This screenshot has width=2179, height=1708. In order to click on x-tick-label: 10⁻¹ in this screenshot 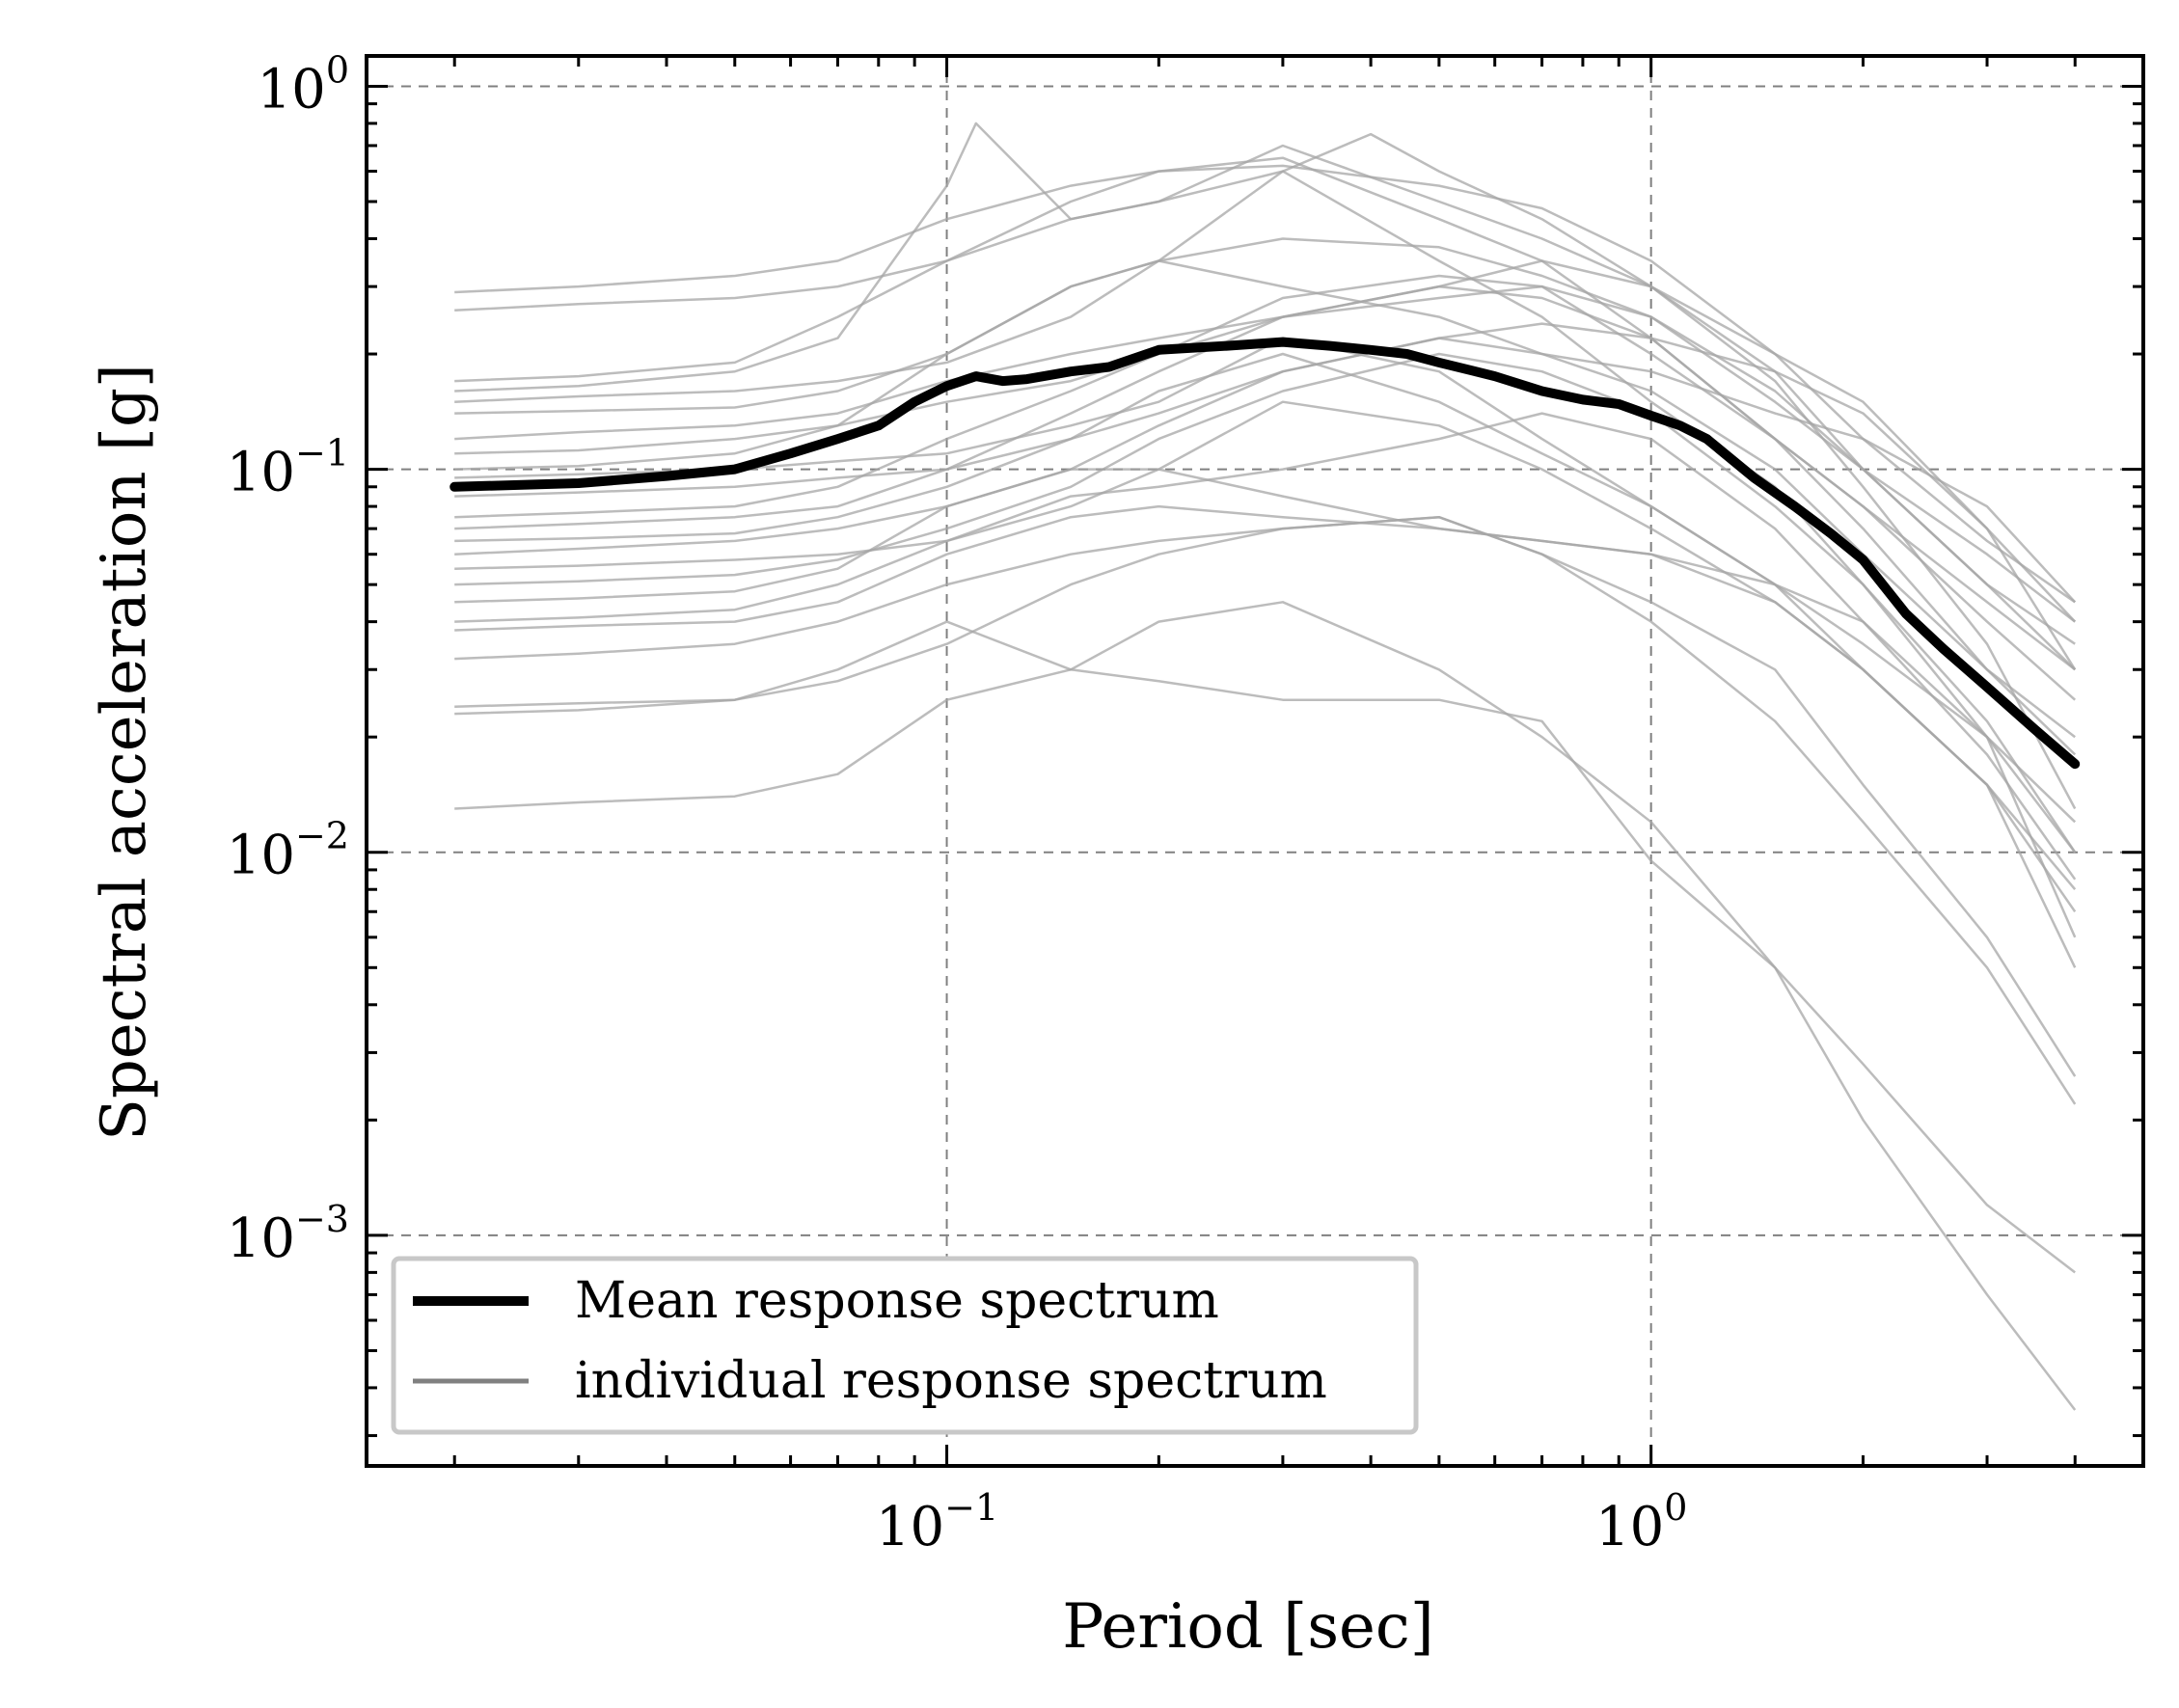, I will do `click(937, 1522)`.